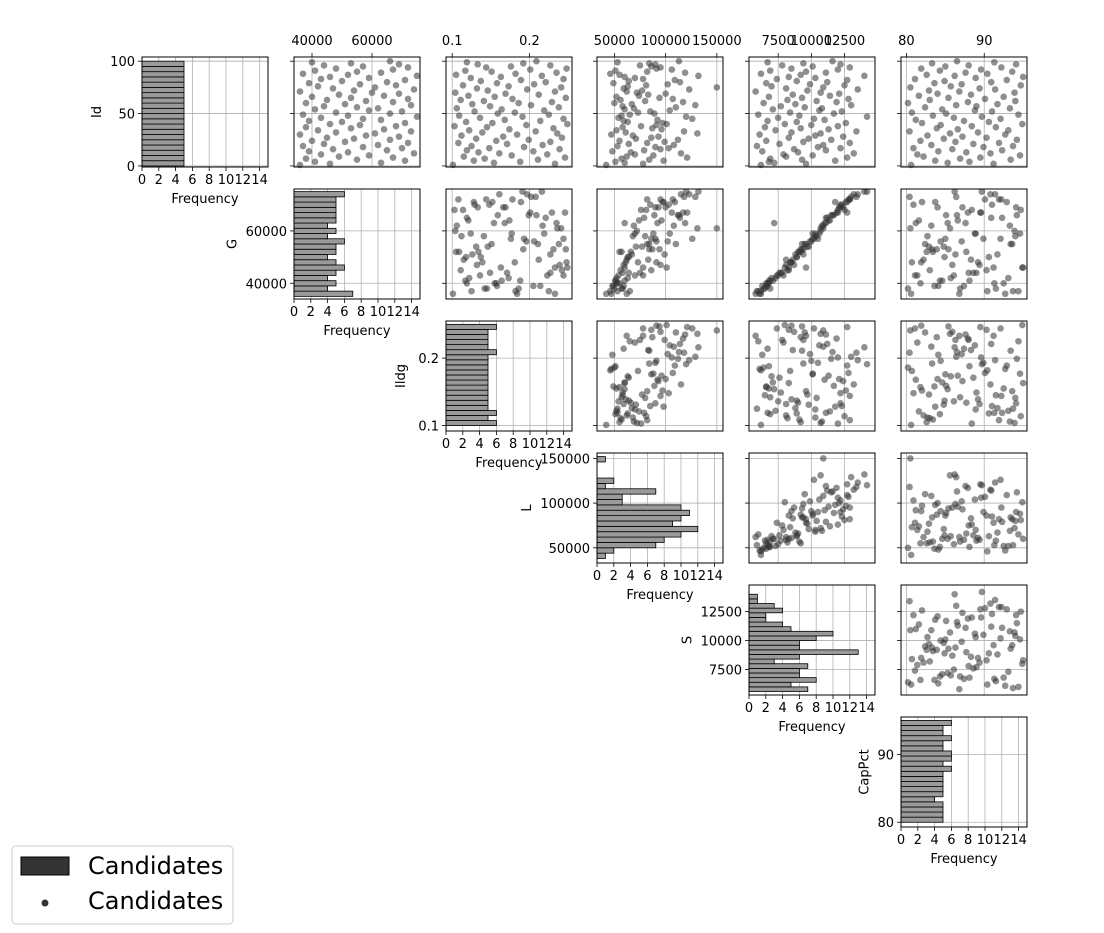 The width and height of the screenshot is (1104, 933). What do you see at coordinates (714, 576) in the screenshot?
I see `x-tick-label: 14` at bounding box center [714, 576].